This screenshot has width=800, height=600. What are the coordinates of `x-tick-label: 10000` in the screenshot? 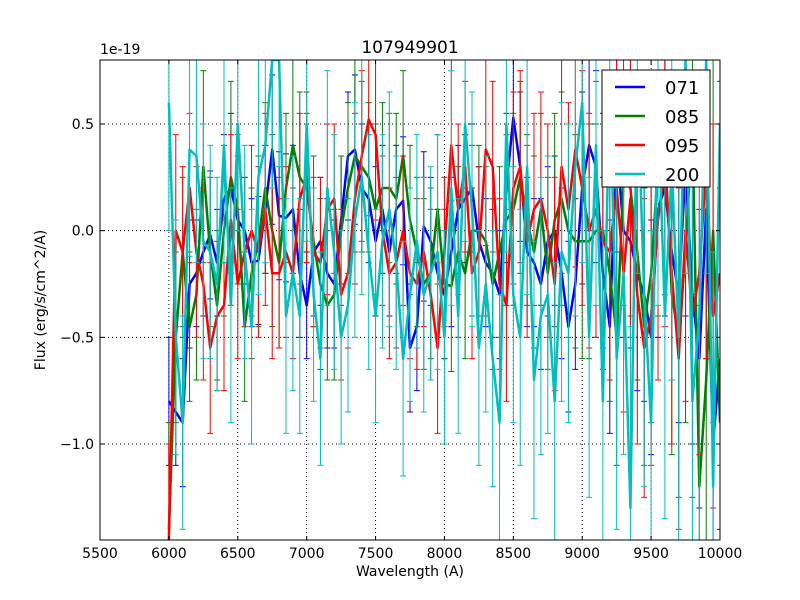 It's located at (720, 554).